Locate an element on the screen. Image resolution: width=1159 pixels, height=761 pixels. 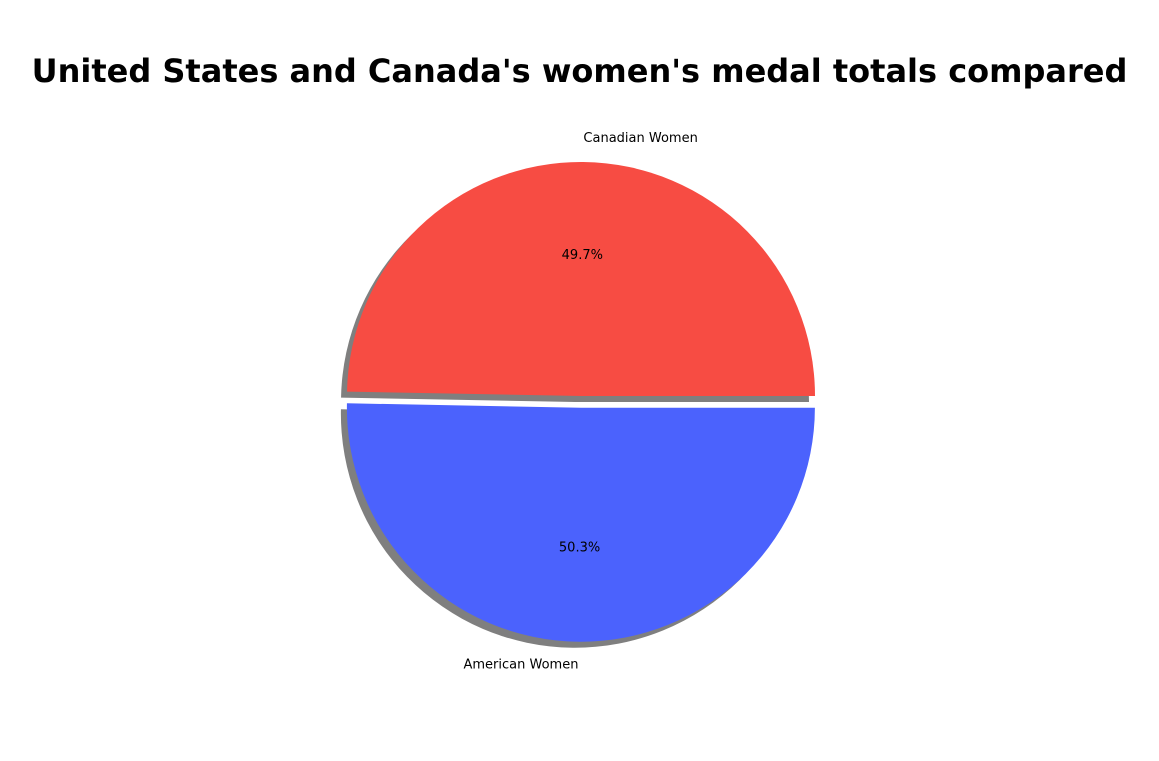
category-label-american-women: American Women is located at coordinates (521, 665).